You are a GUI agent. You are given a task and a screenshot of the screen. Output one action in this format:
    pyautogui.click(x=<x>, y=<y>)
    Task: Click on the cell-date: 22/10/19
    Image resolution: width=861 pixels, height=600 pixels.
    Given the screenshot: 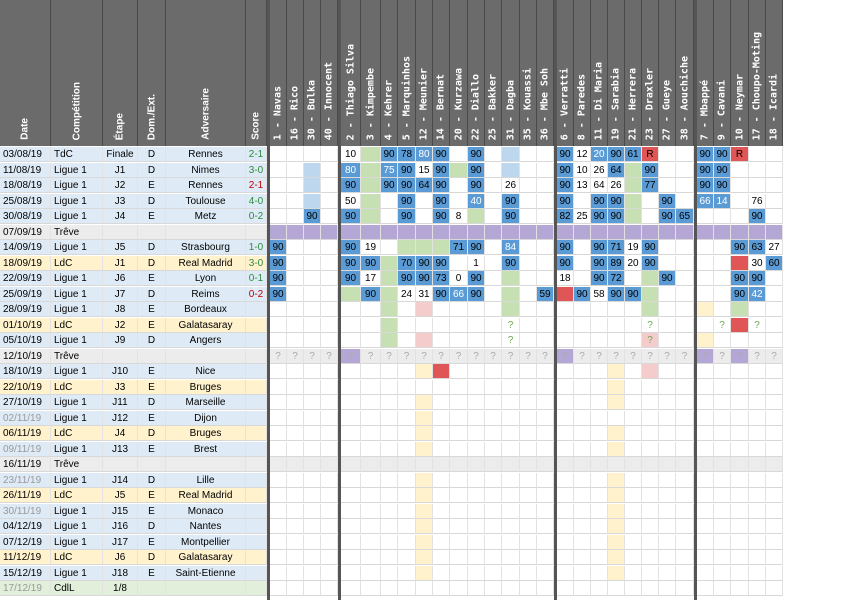 What is the action you would take?
    pyautogui.click(x=25, y=387)
    